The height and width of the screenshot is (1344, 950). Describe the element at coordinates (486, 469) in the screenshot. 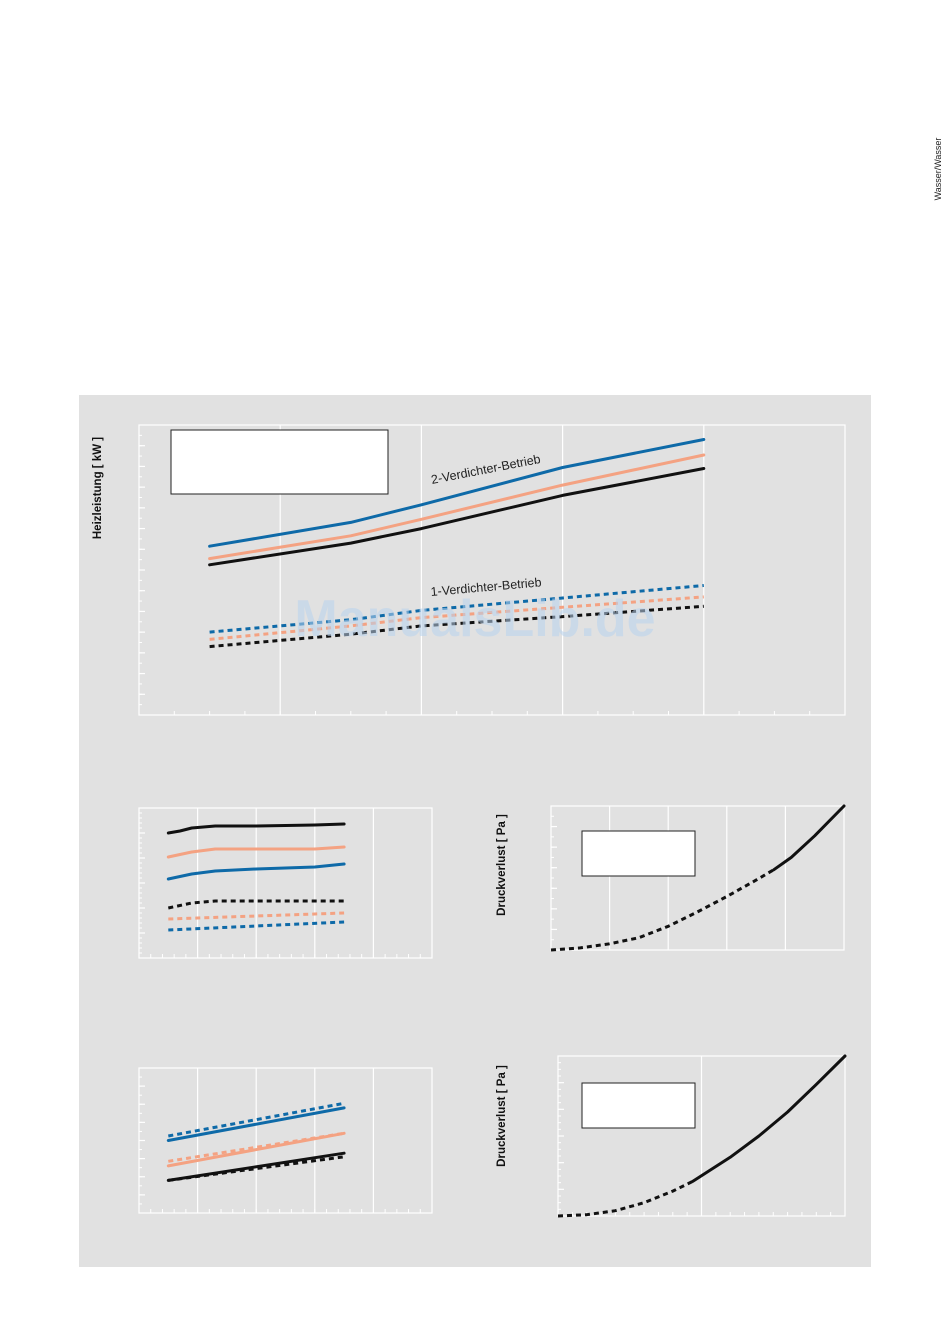

I see `annotation: 2-Verdichter-Betrieb` at that location.